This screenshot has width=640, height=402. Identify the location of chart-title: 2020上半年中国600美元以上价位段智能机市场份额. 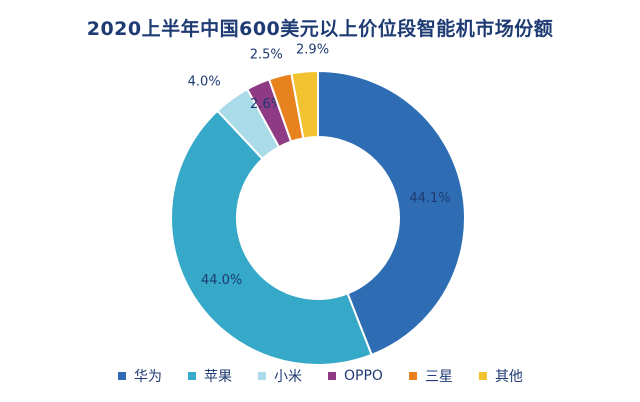
(320, 29).